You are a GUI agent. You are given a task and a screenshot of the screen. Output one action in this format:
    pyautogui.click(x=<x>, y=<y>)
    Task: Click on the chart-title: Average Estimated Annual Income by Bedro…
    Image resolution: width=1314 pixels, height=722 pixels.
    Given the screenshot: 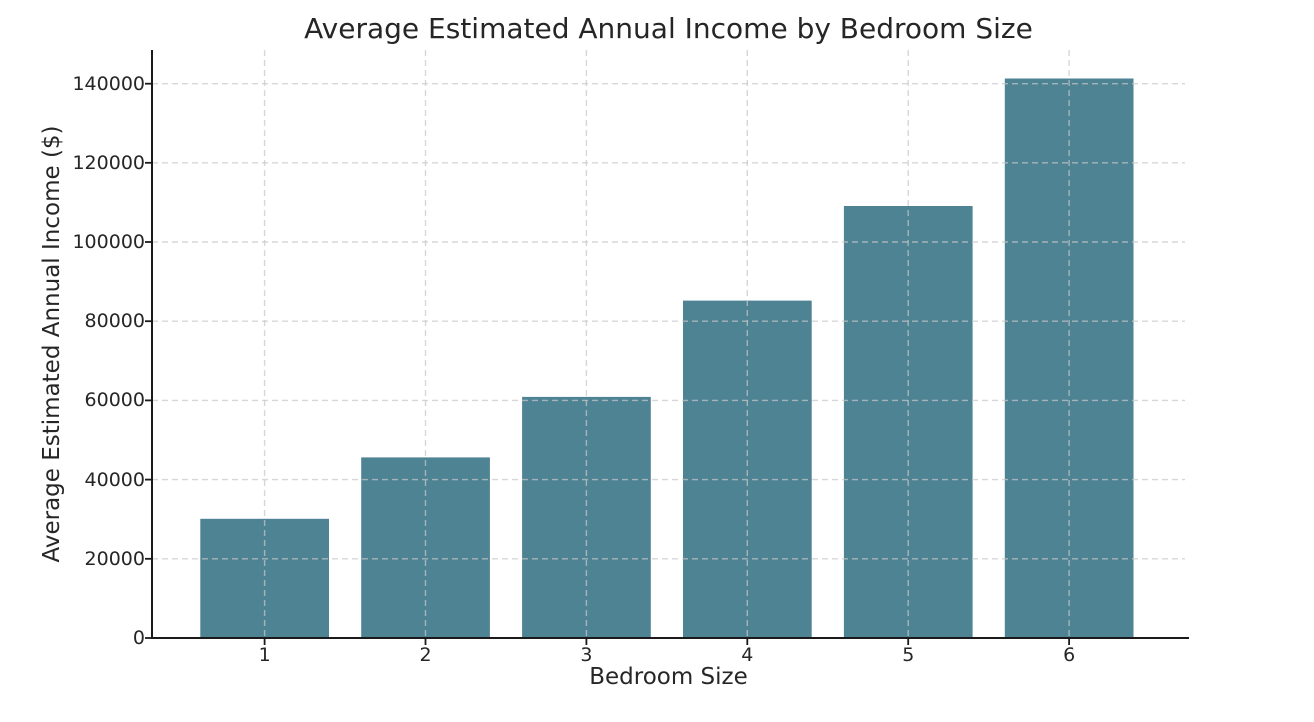 What is the action you would take?
    pyautogui.click(x=668, y=28)
    